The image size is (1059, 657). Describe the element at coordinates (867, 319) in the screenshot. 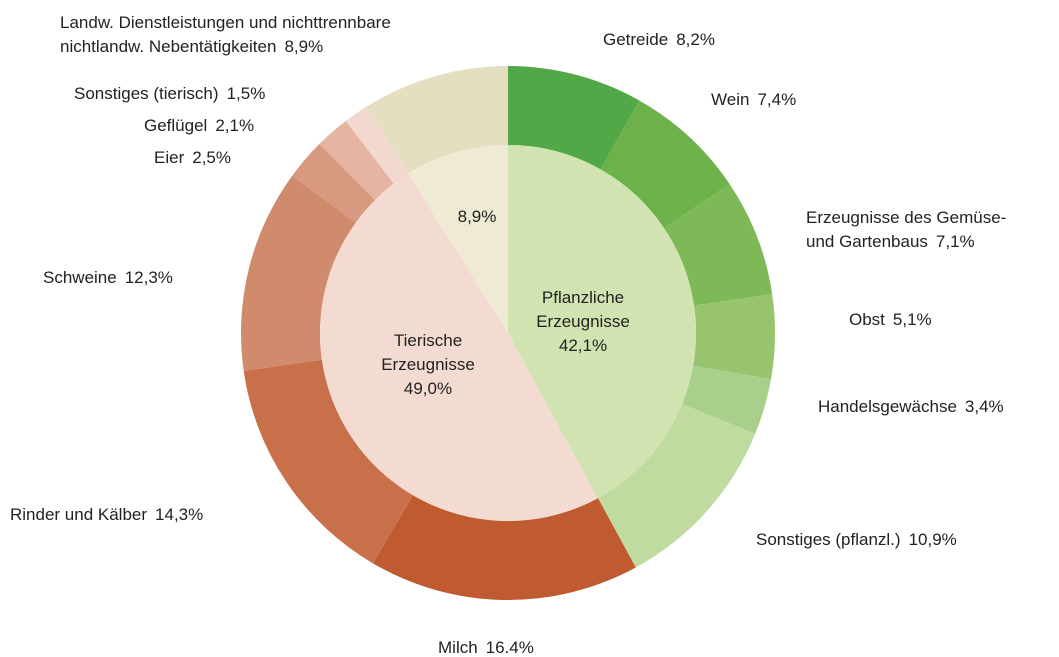

I see `label-name: Obst` at that location.